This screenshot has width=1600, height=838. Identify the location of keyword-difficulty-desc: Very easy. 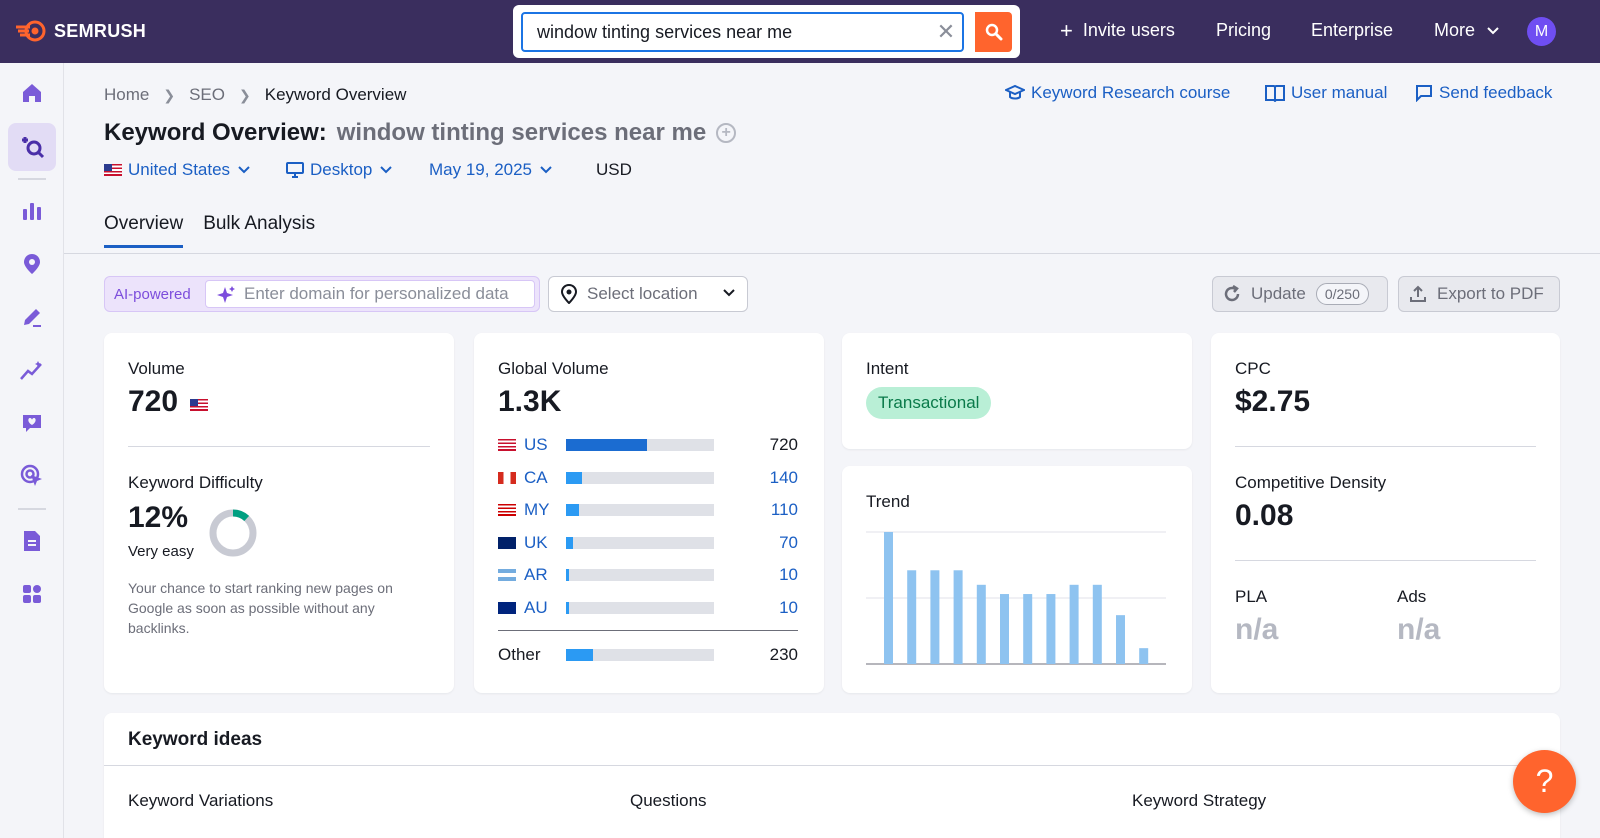
(161, 551).